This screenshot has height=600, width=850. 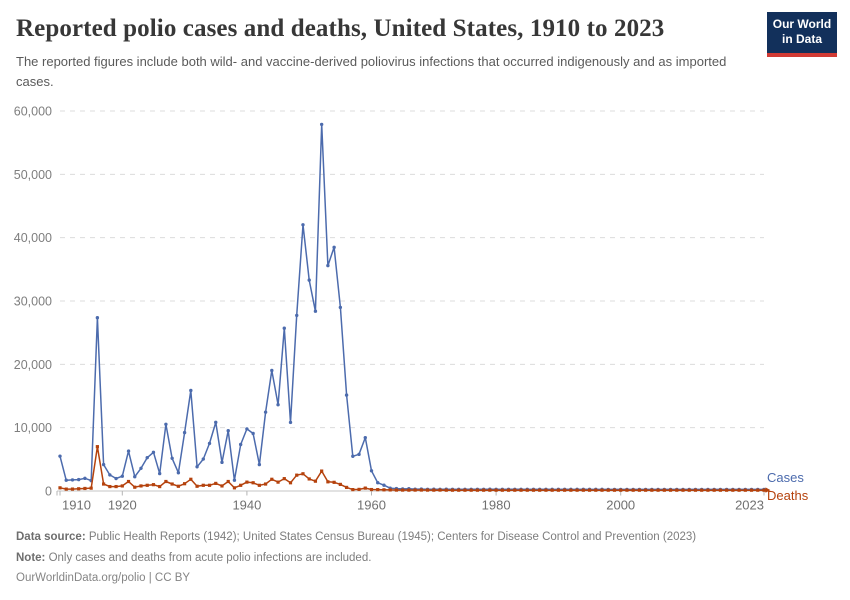 What do you see at coordinates (558, 490) in the screenshot?
I see `deaths-point-1990` at bounding box center [558, 490].